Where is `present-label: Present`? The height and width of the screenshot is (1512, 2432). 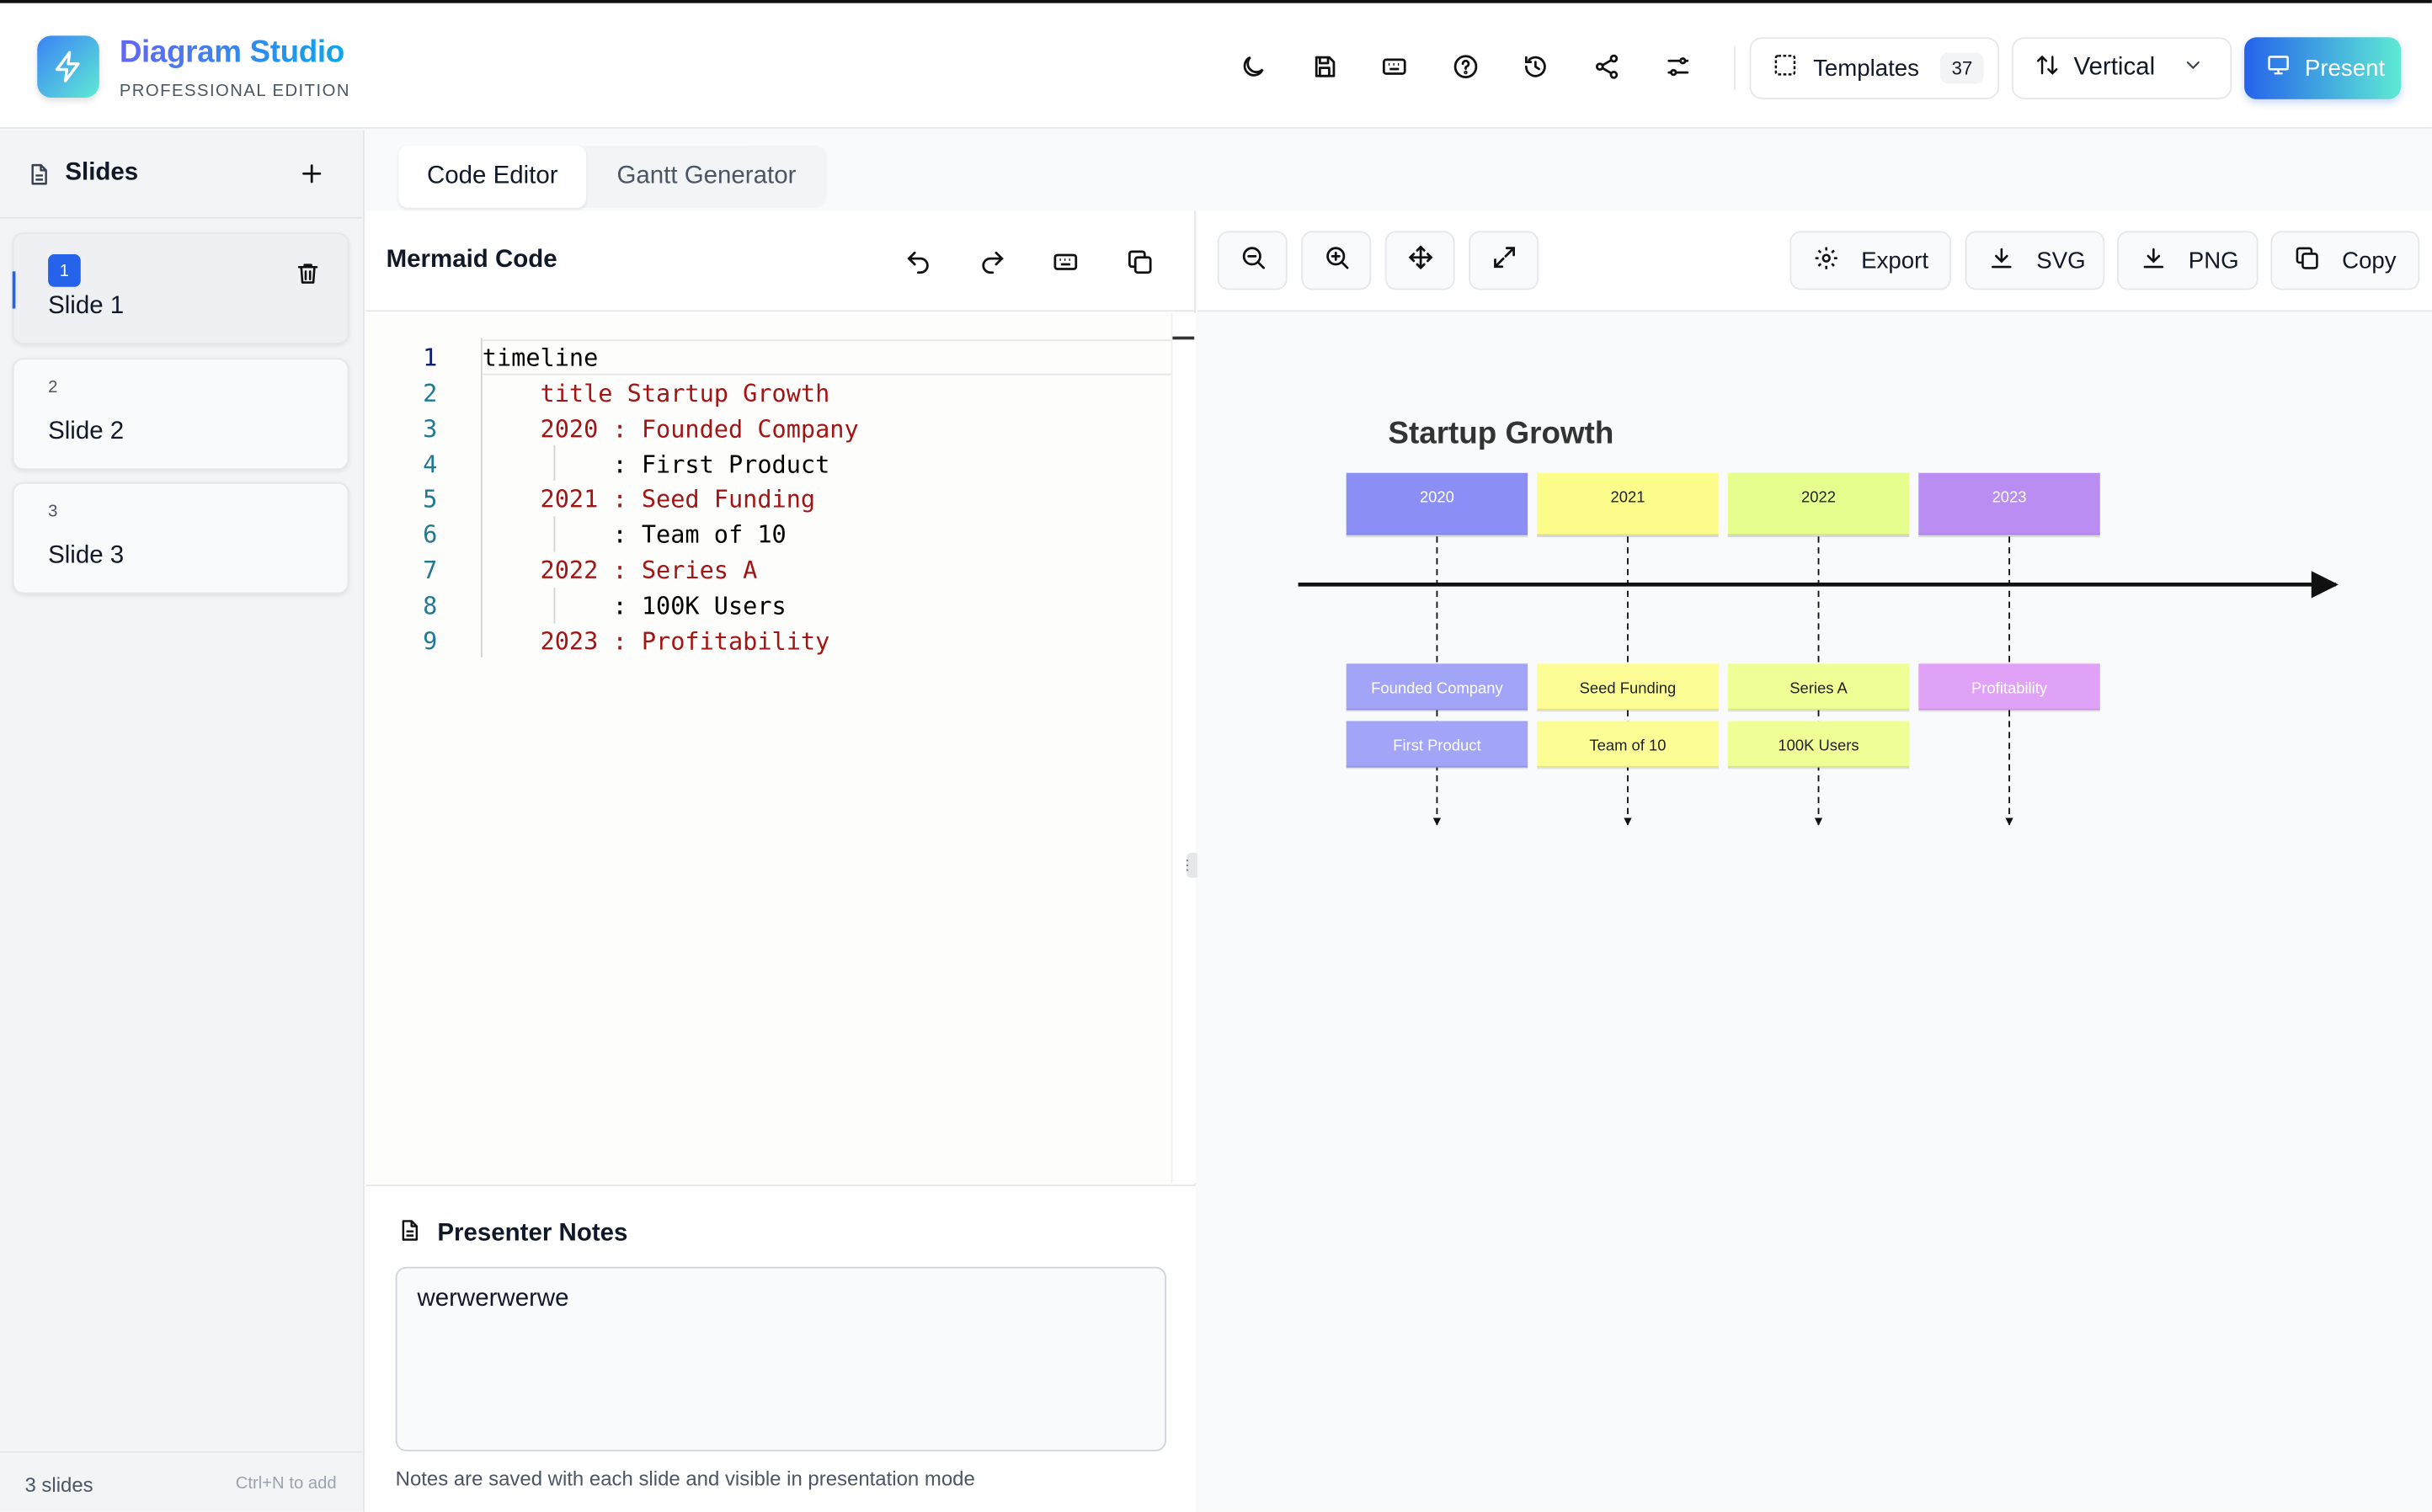
present-label: Present is located at coordinates (2345, 69).